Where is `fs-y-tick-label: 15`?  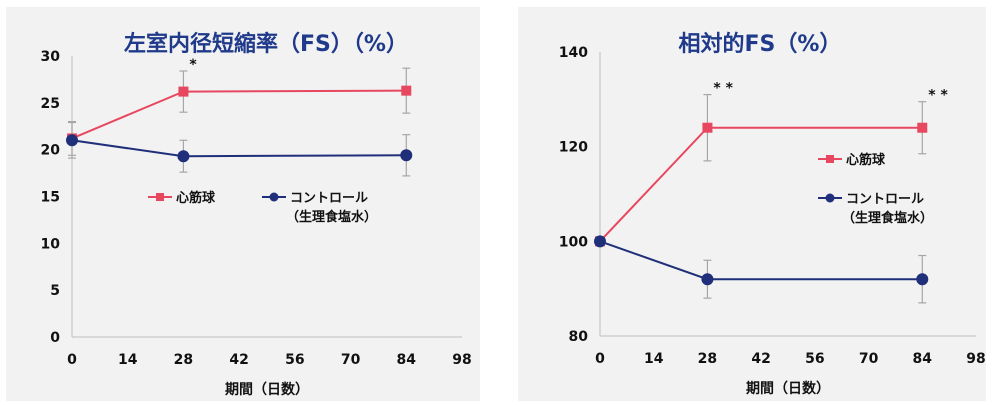
fs-y-tick-label: 15 is located at coordinates (50, 198).